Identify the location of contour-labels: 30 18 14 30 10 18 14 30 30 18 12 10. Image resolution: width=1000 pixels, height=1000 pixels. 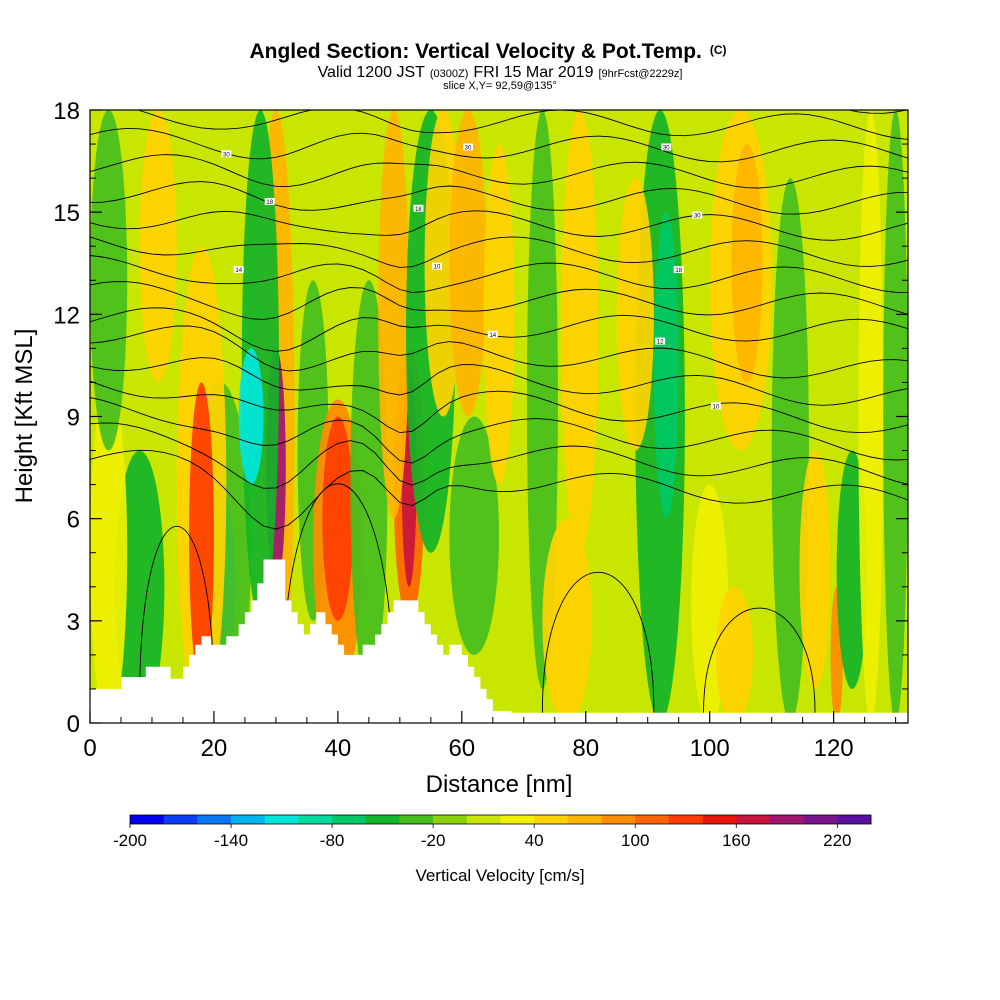
(471, 276).